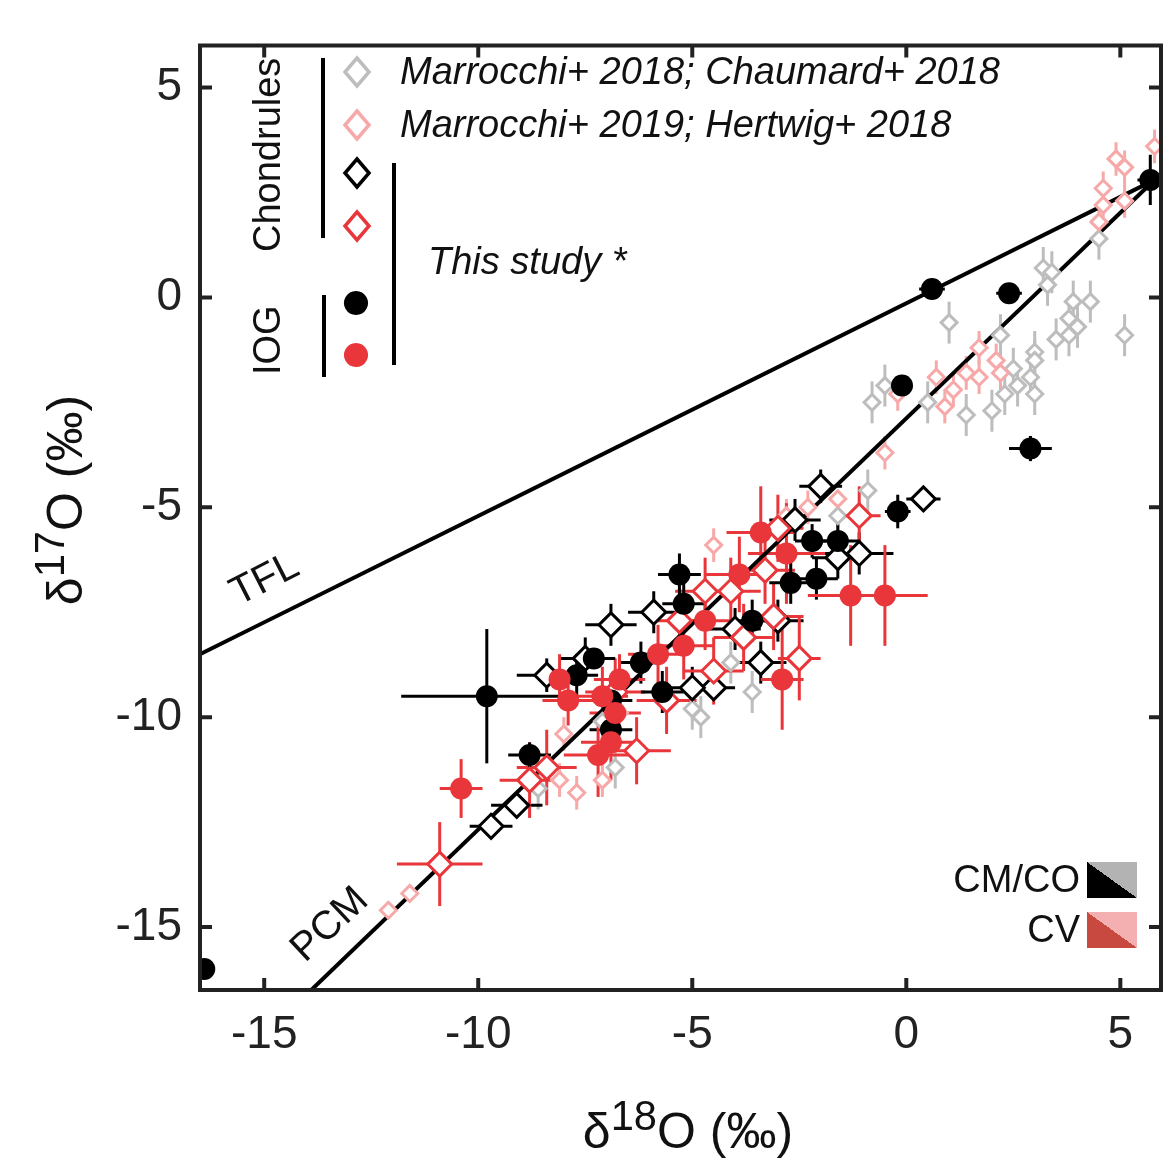 This screenshot has height=1166, width=1176. I want to click on y-tick-label: -5, so click(161, 503).